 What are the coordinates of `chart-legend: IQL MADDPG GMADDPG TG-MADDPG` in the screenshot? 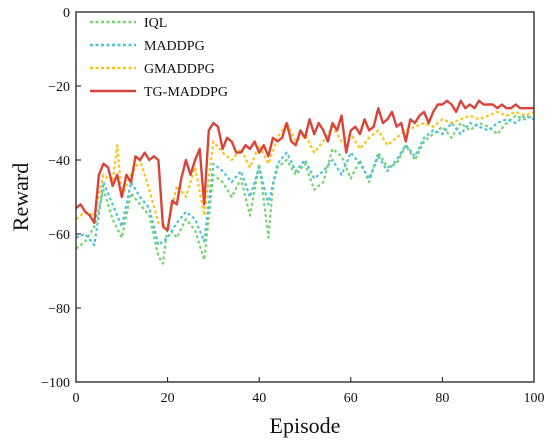 It's located at (159, 58).